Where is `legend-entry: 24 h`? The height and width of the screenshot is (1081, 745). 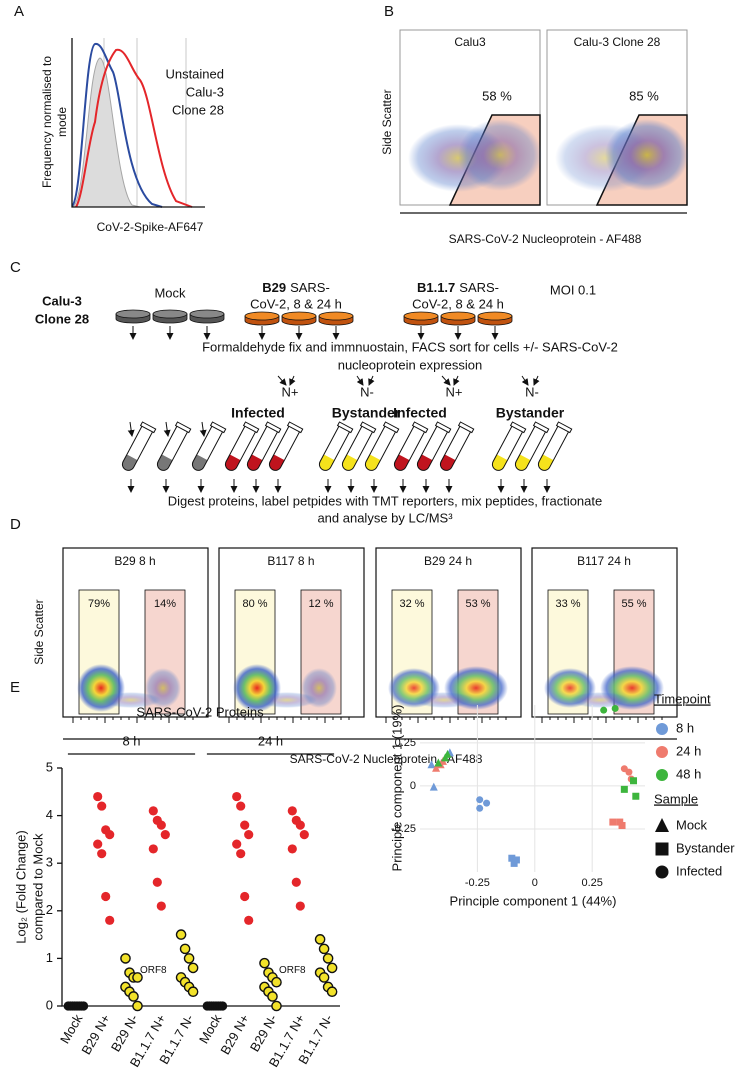
legend-entry: 24 h is located at coordinates (688, 750).